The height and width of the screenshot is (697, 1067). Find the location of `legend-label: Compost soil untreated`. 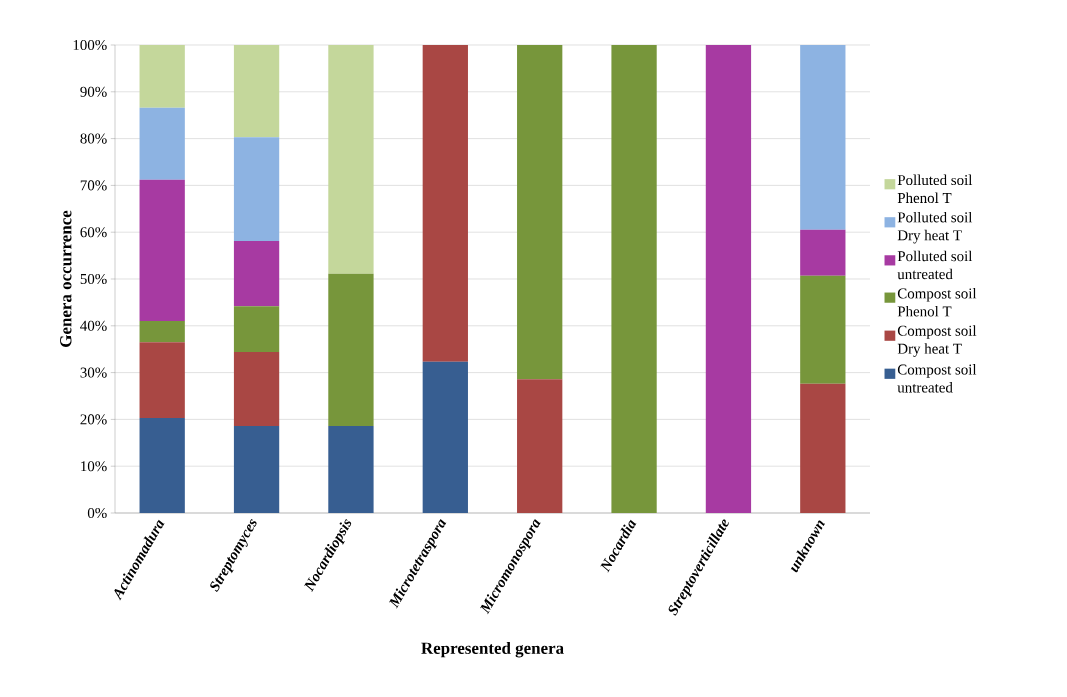

legend-label: Compost soil untreated is located at coordinates (937, 378).